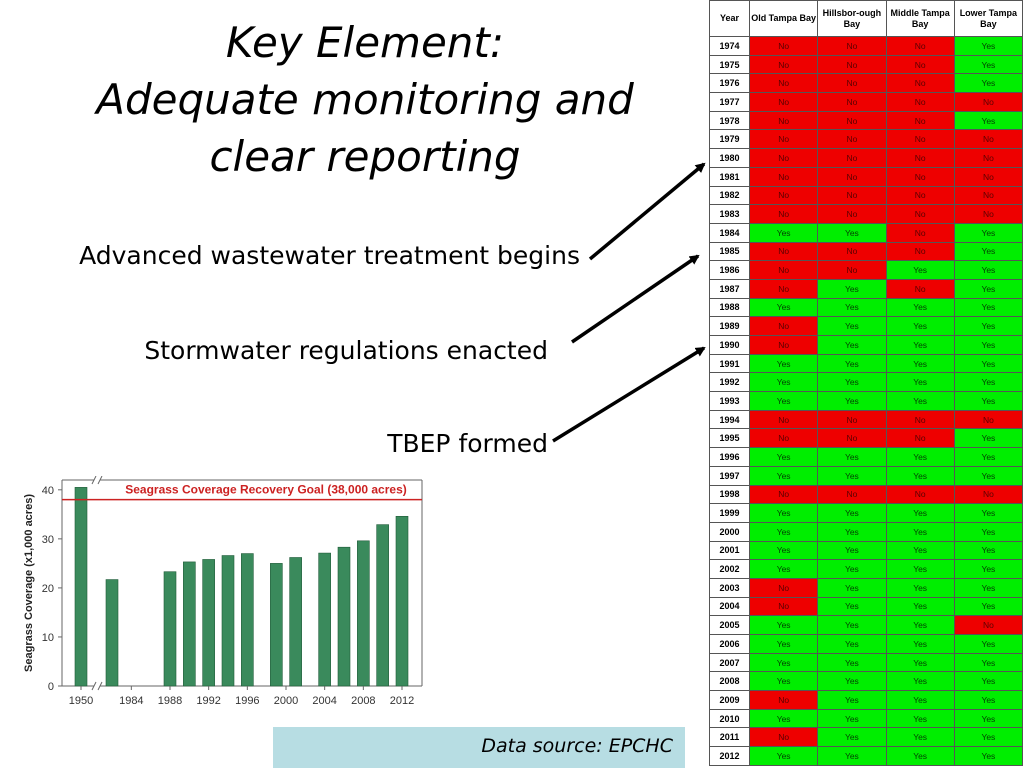  What do you see at coordinates (729, 139) in the screenshot?
I see `year-cell: 1979` at bounding box center [729, 139].